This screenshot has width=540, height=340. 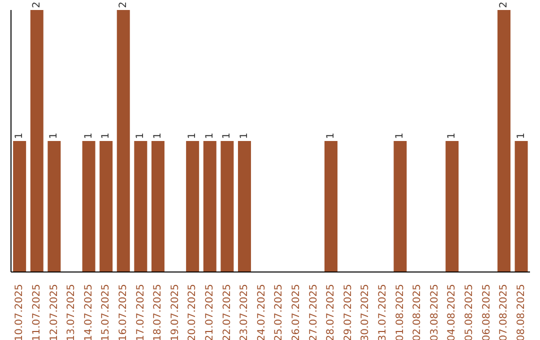 What do you see at coordinates (158, 312) in the screenshot?
I see `x-tick-label: 18.07.2025` at bounding box center [158, 312].